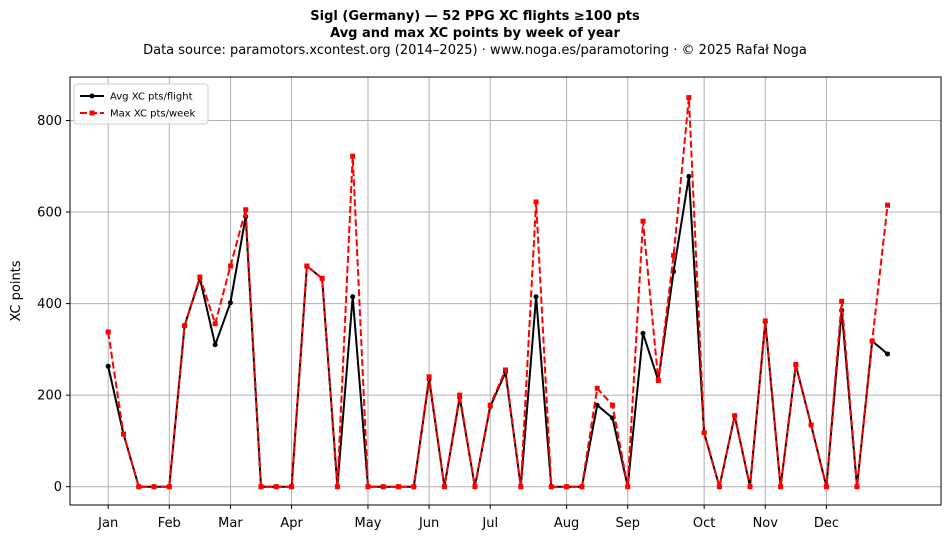  I want to click on y-tick-label: 600, so click(49, 213).